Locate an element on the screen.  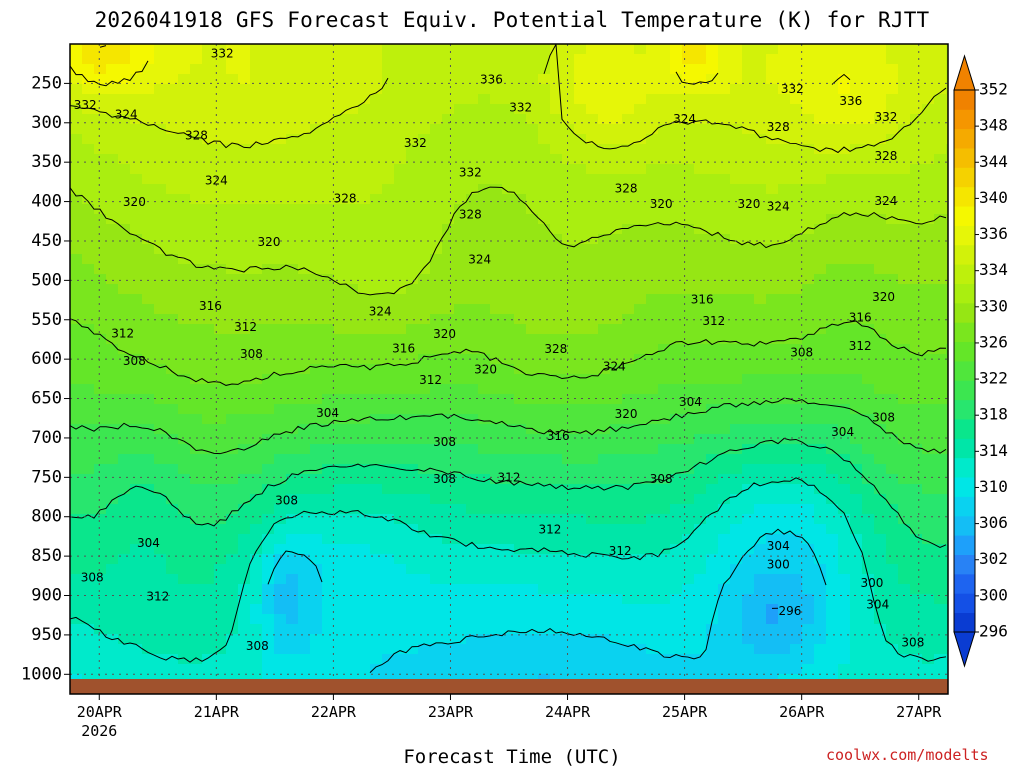
credit-link: coolwx.com/modelts is located at coordinates (907, 755).